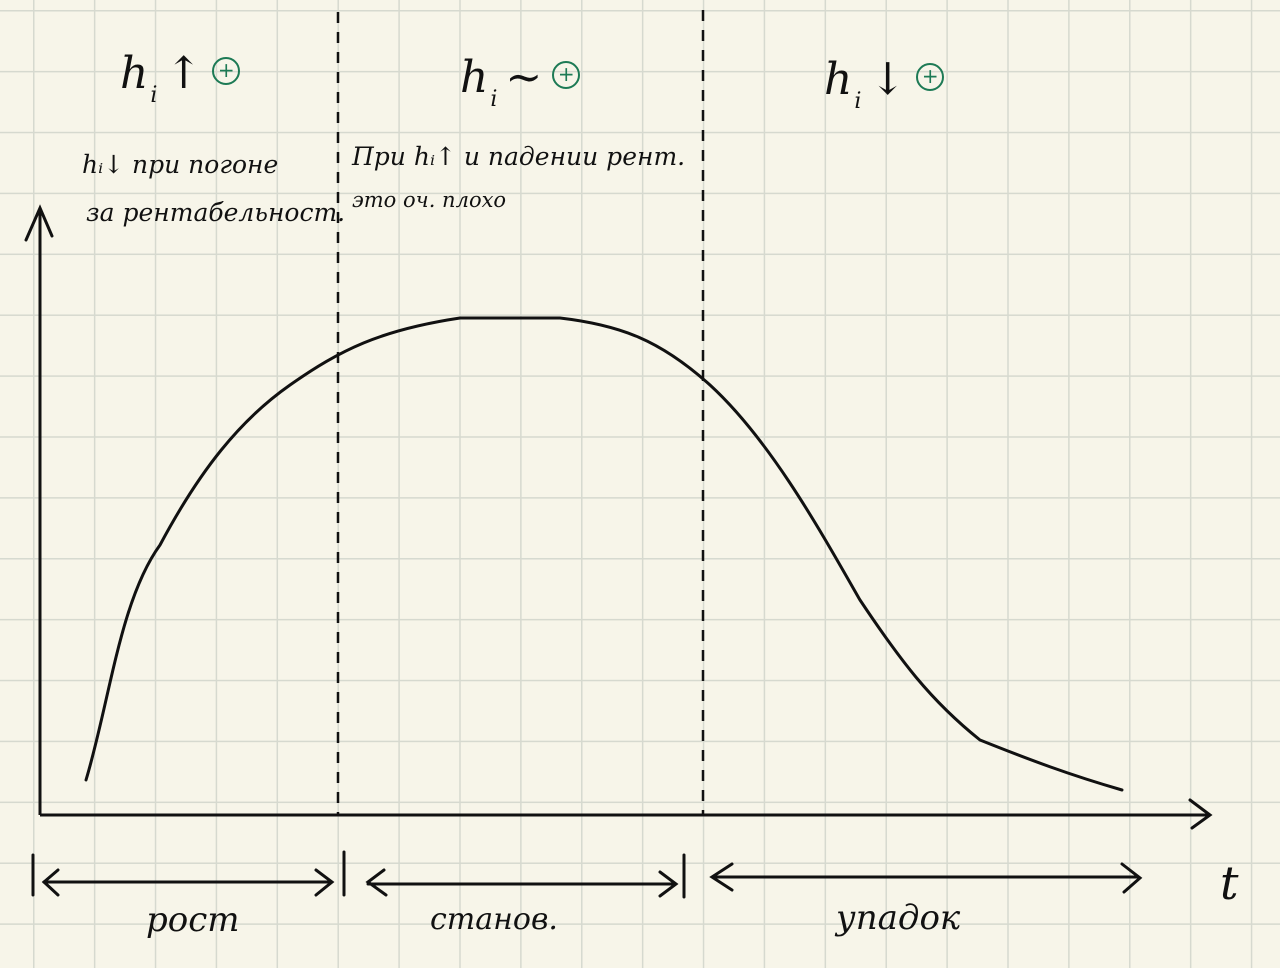 This screenshot has height=968, width=1280. I want to click on phase-label-growth: рост, so click(193, 920).